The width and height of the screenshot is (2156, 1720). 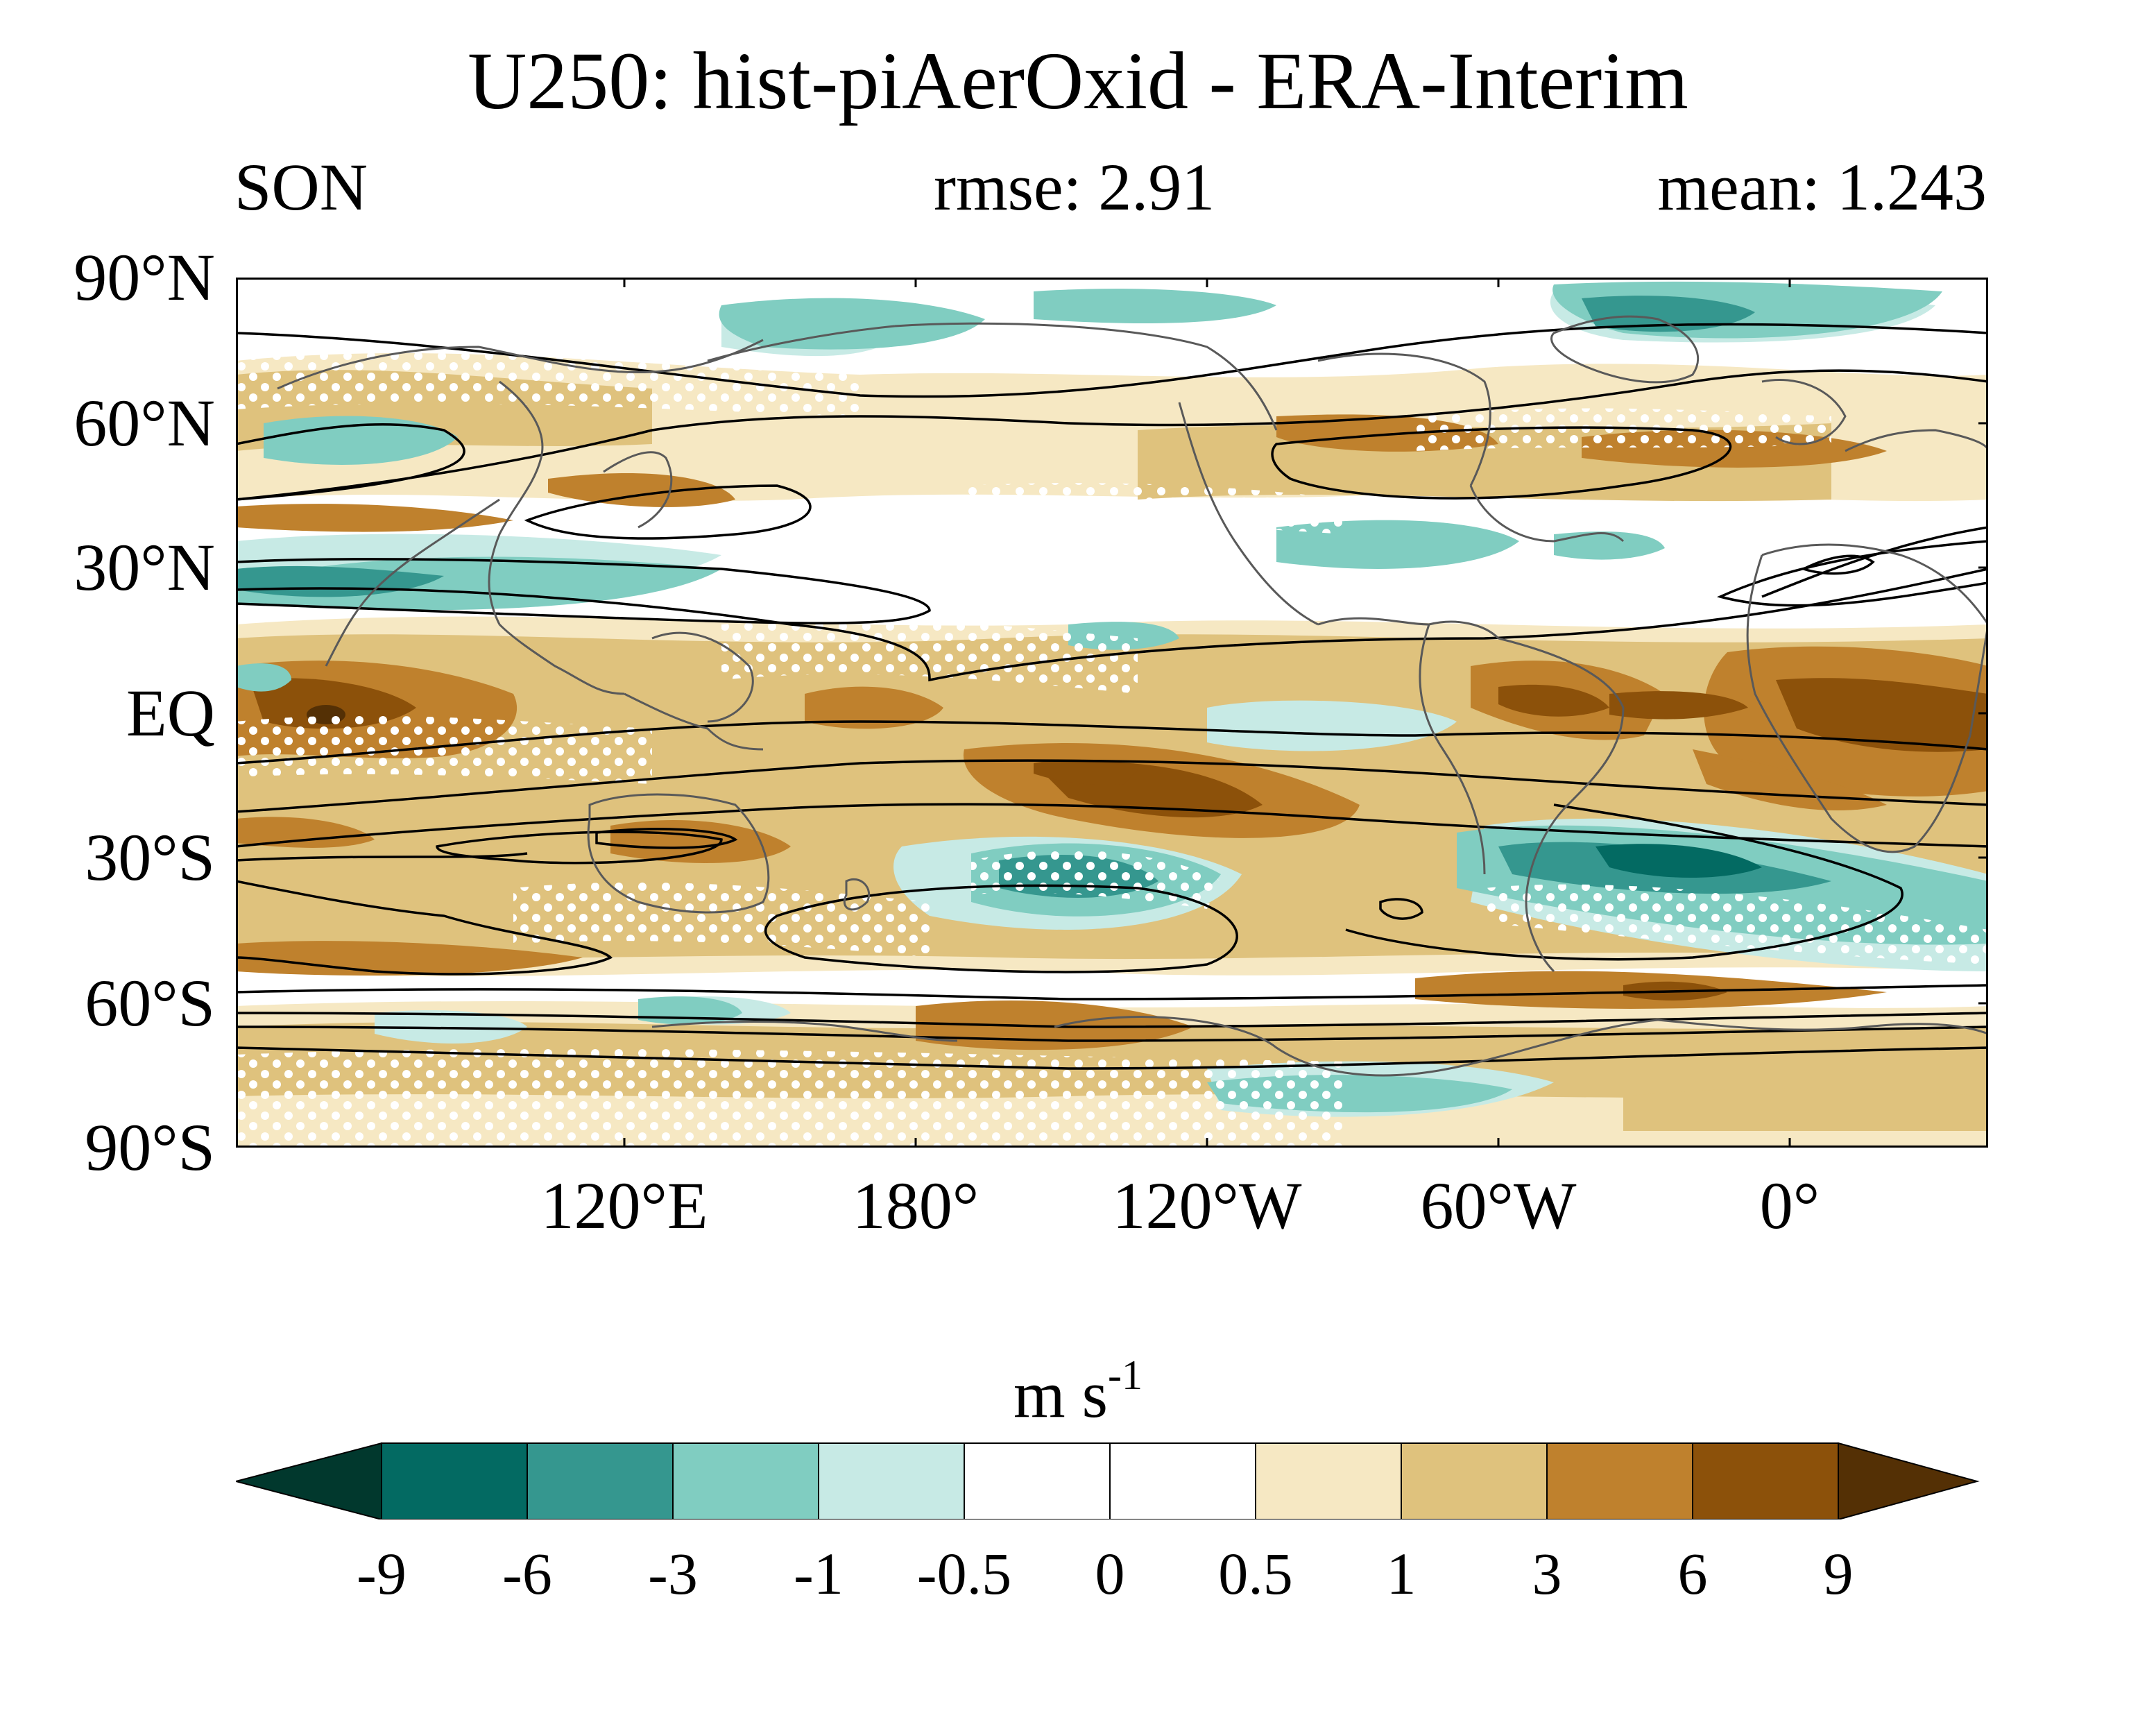 What do you see at coordinates (1401, 1573) in the screenshot?
I see `colorbar-tick-label: 1` at bounding box center [1401, 1573].